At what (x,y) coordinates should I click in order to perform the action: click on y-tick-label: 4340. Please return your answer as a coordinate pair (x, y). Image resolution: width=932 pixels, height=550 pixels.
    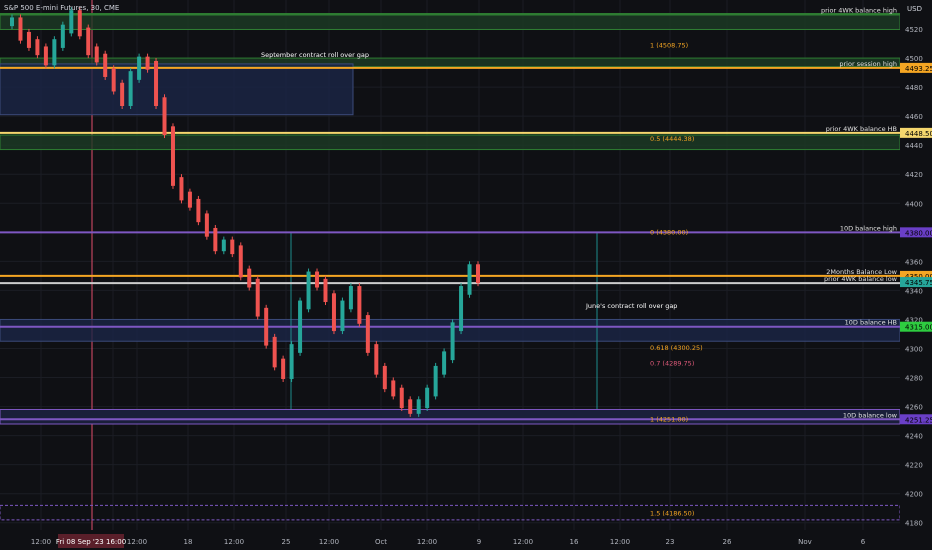
    Looking at the image, I should click on (914, 291).